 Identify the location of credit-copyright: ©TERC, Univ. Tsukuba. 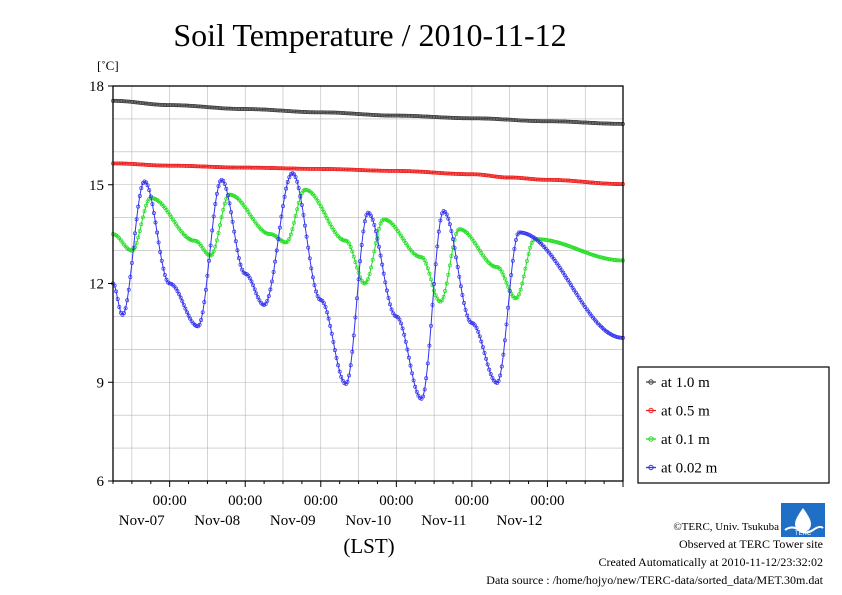
(726, 527).